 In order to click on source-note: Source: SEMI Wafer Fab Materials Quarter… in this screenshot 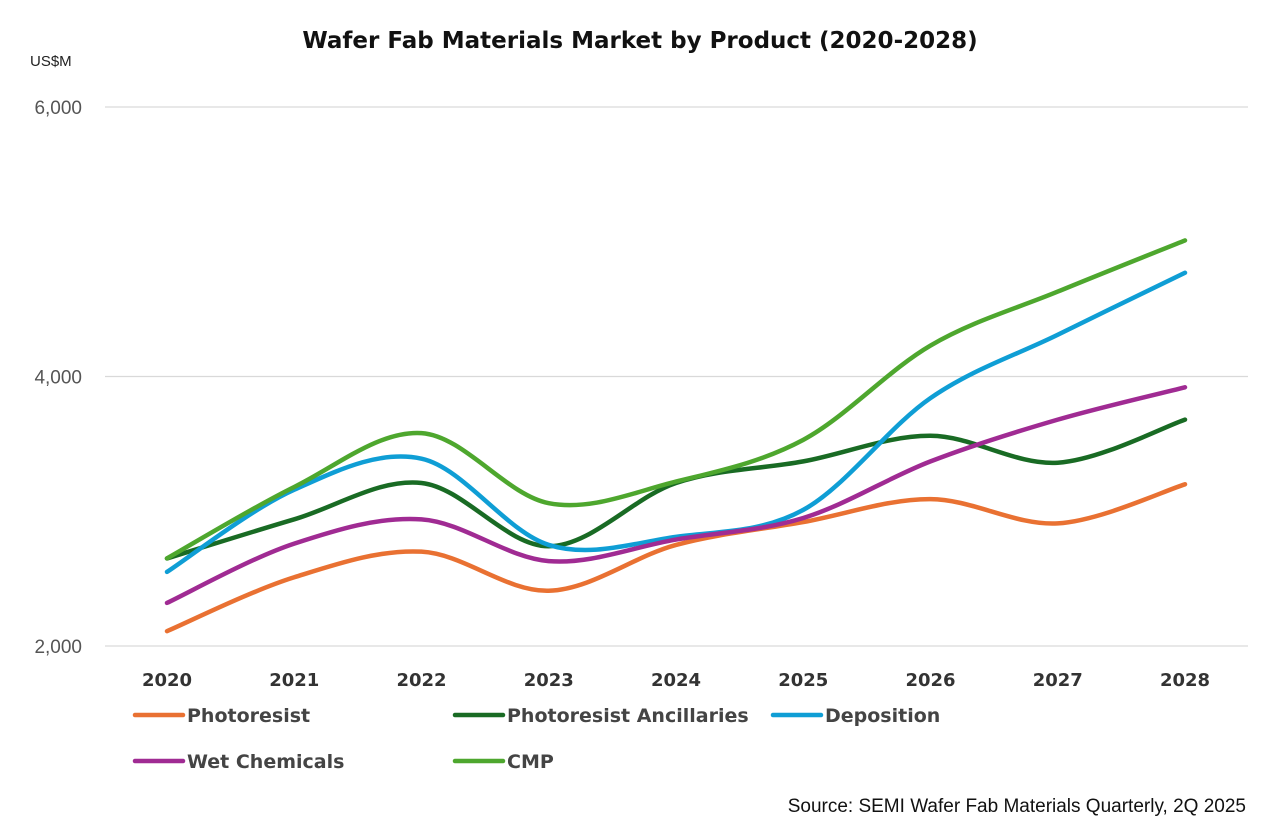, I will do `click(1017, 806)`.